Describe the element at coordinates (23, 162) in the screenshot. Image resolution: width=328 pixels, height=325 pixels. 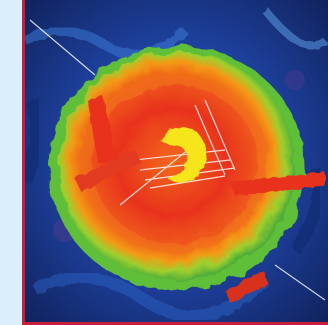
I see `vertical-divider` at that location.